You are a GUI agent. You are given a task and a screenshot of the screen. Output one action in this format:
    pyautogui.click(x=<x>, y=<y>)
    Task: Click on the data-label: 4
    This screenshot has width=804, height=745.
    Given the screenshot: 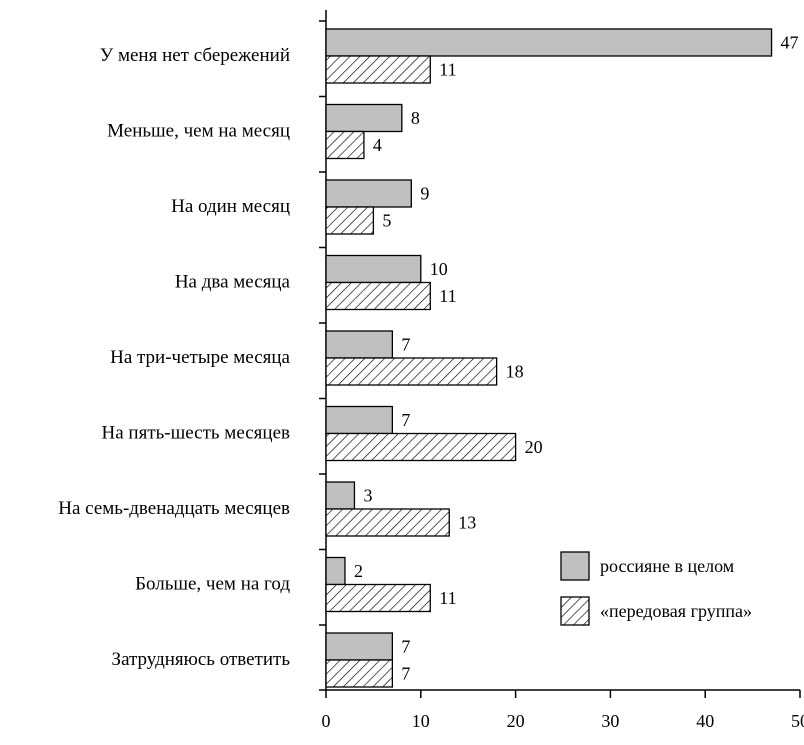 What is the action you would take?
    pyautogui.click(x=377, y=145)
    